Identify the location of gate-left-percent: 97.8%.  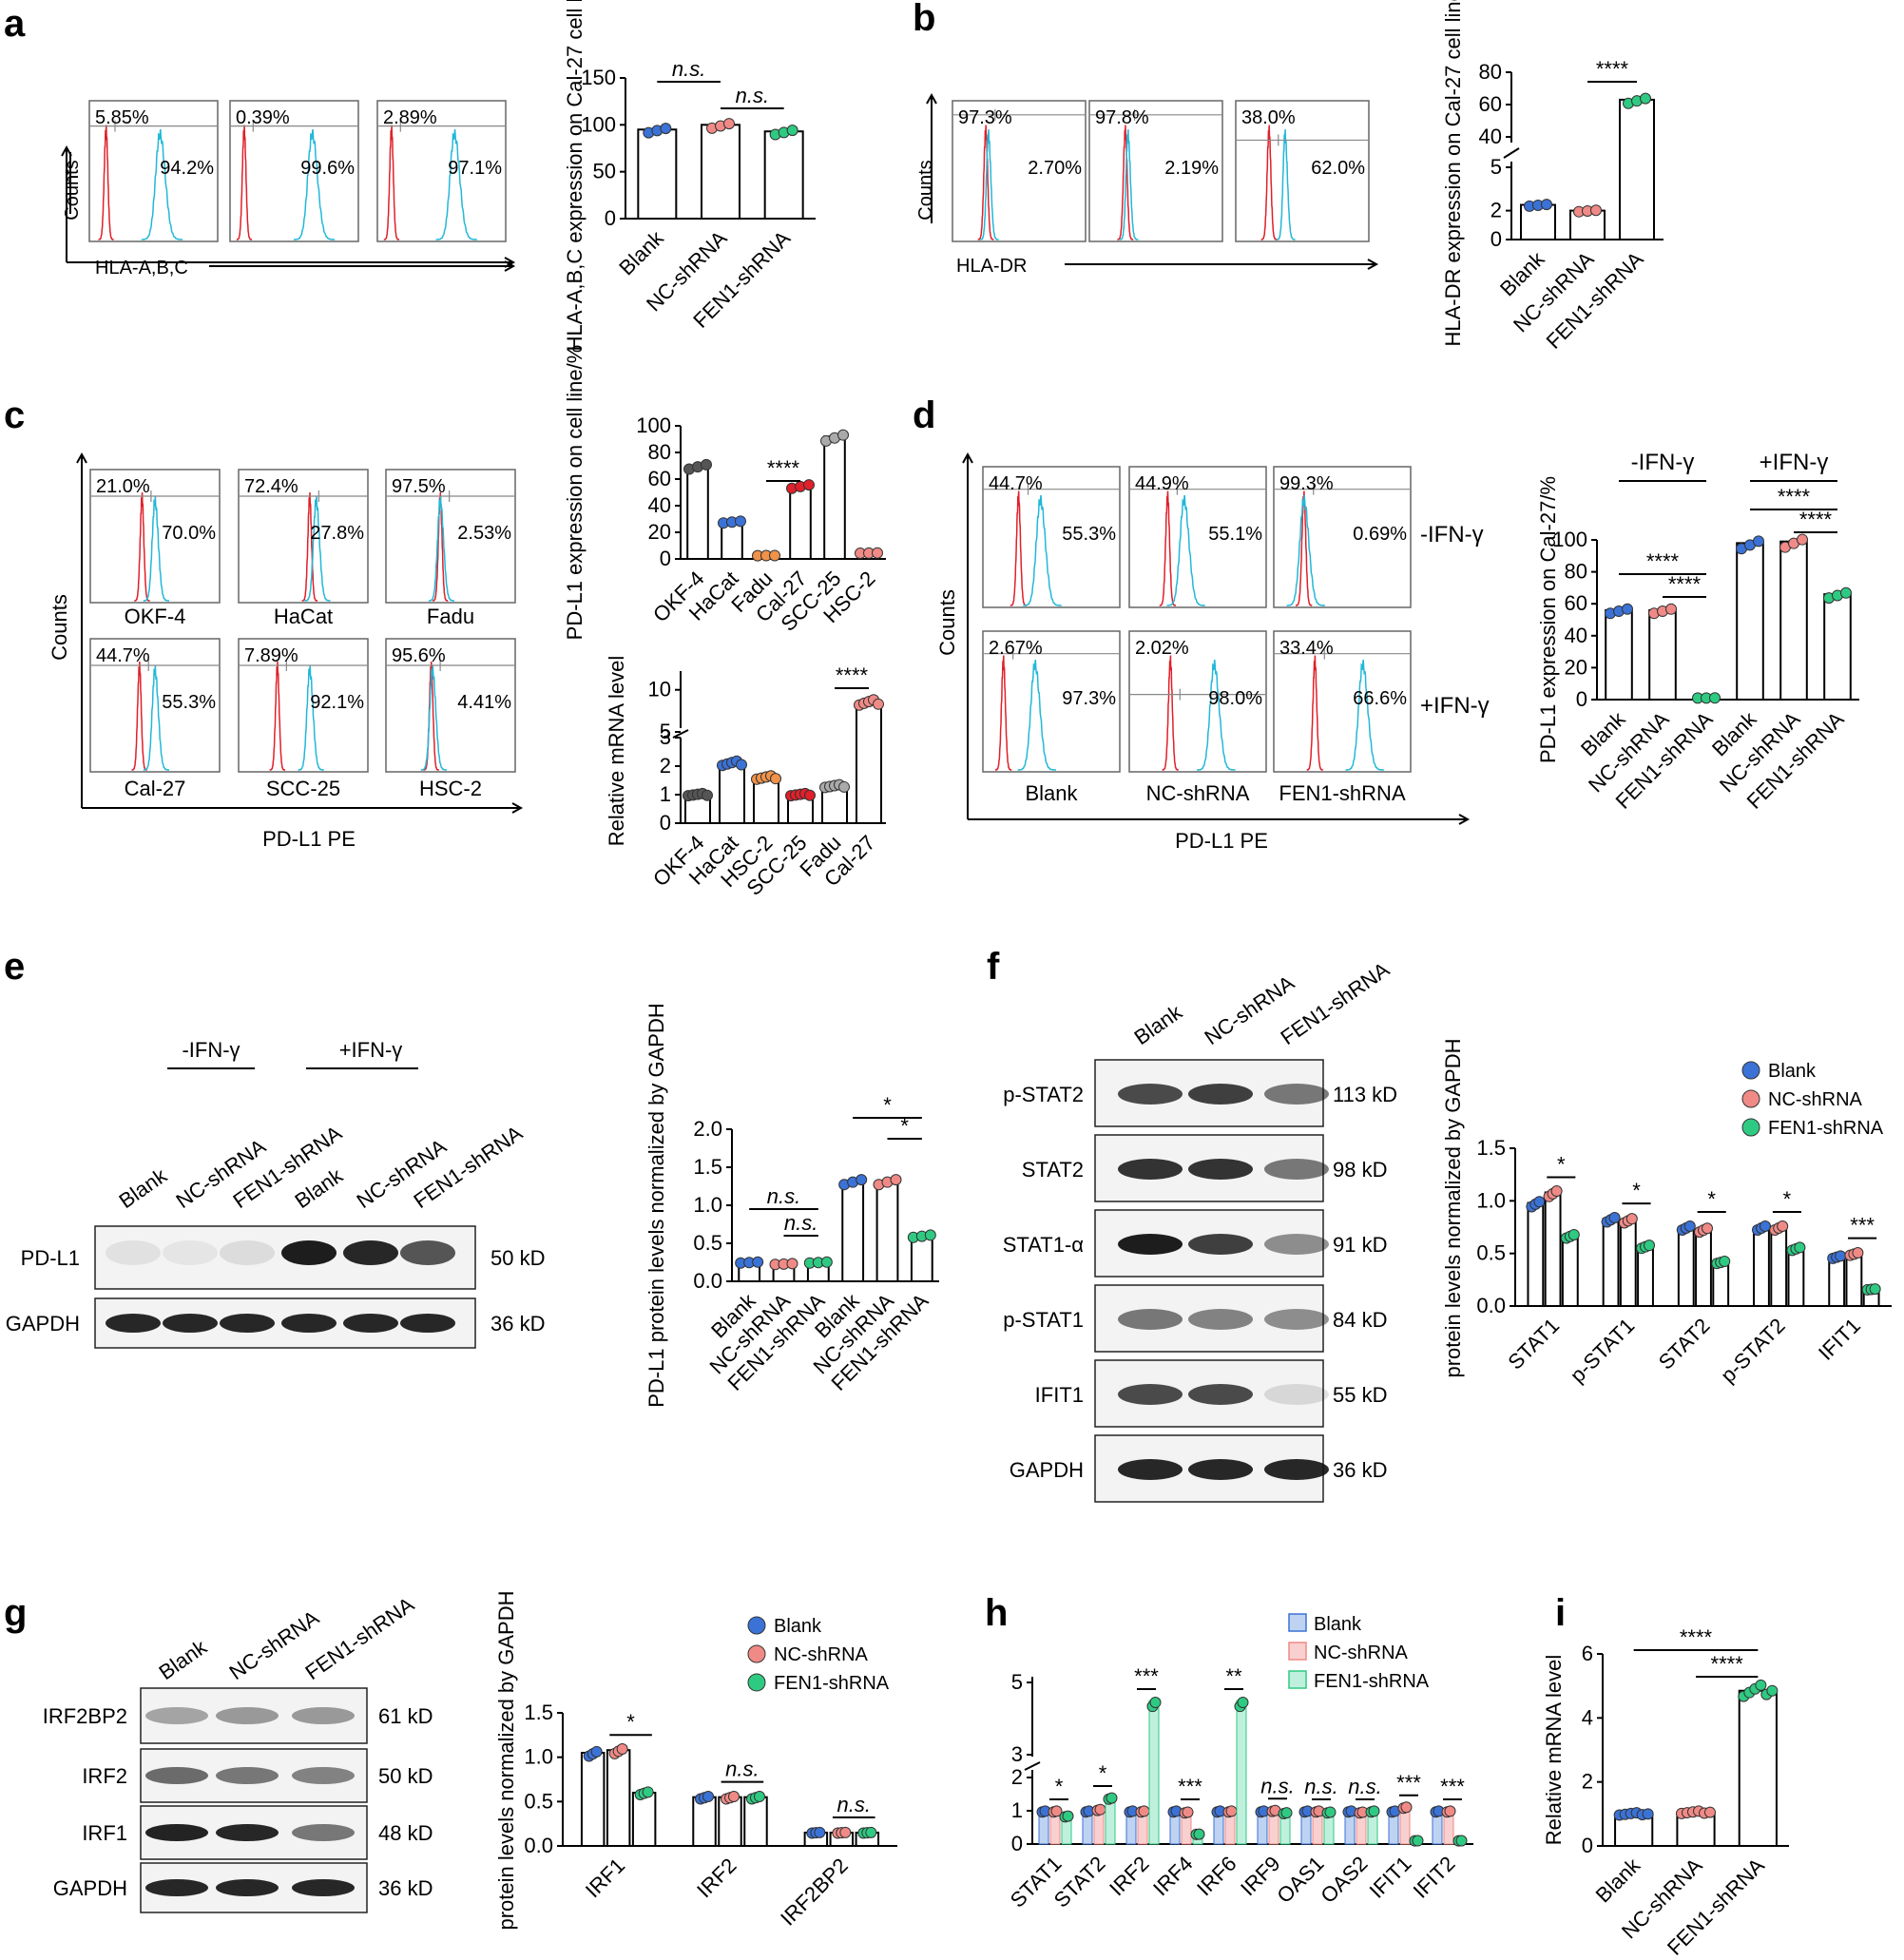
(1122, 117).